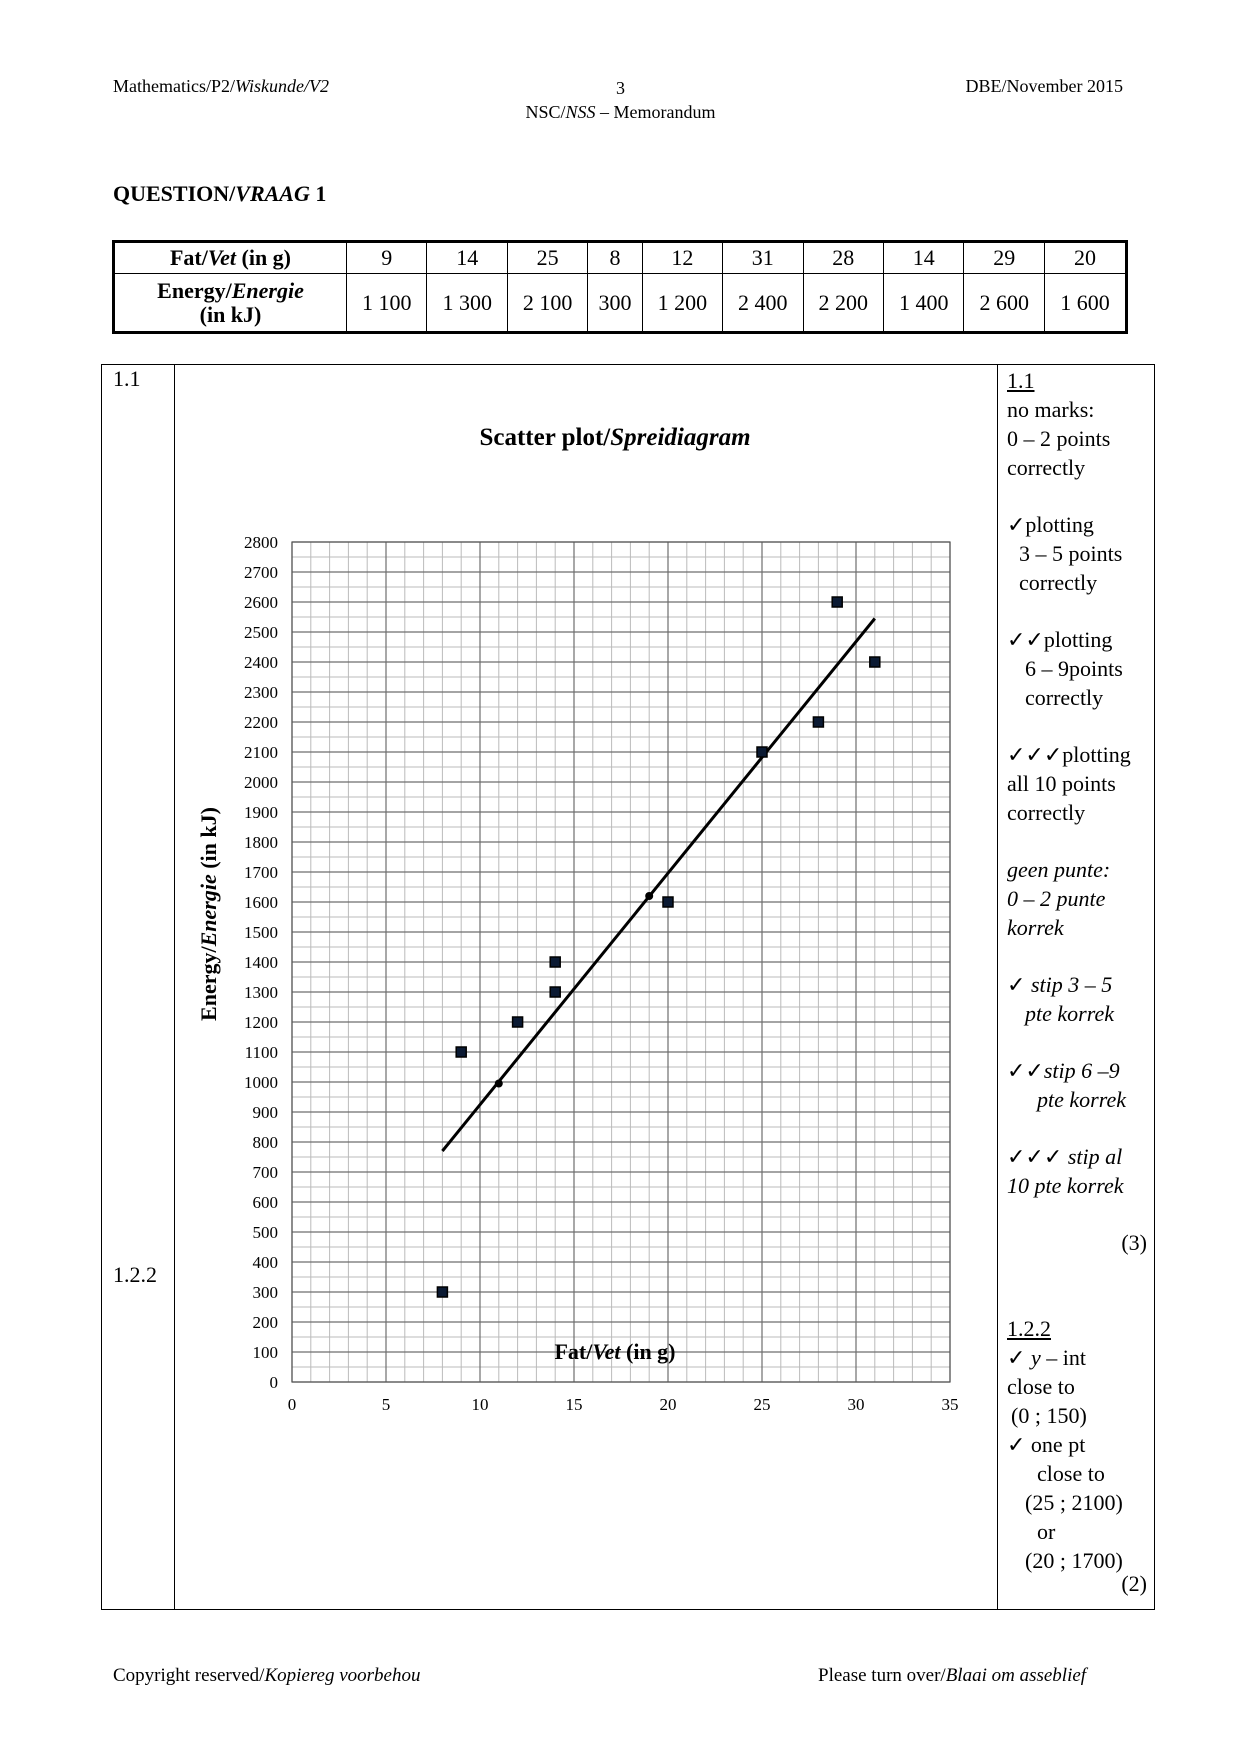  I want to click on marking-line: 0 – 2 points, so click(1059, 438).